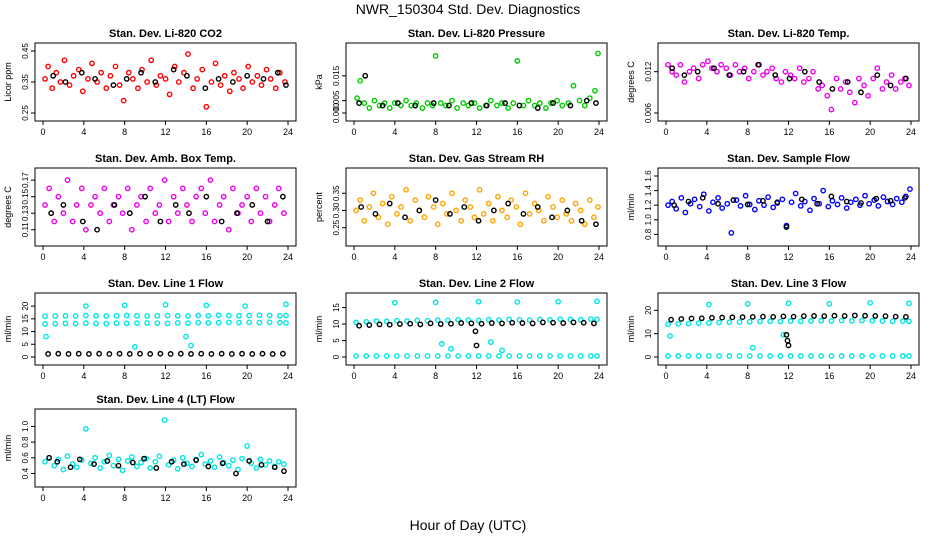 Image resolution: width=936 pixels, height=540 pixels. Describe the element at coordinates (25, 305) in the screenshot. I see `y-tick-label: 20` at that location.